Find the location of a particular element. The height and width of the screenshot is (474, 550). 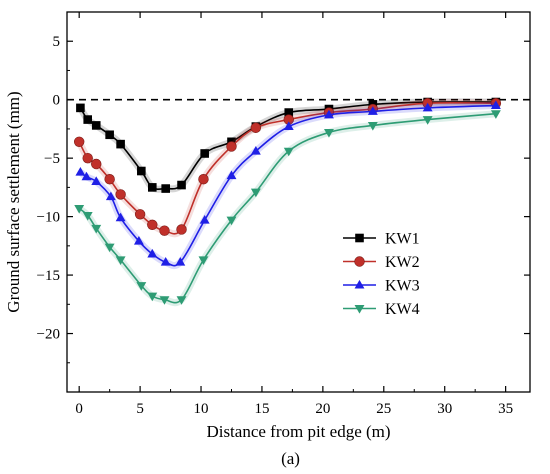

x-tick-label: 25 is located at coordinates (383, 409).